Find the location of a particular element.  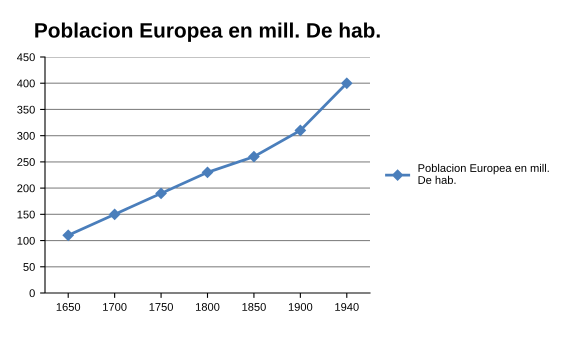

chart-title: Poblacion Europea en mill. De hab. is located at coordinates (207, 32).